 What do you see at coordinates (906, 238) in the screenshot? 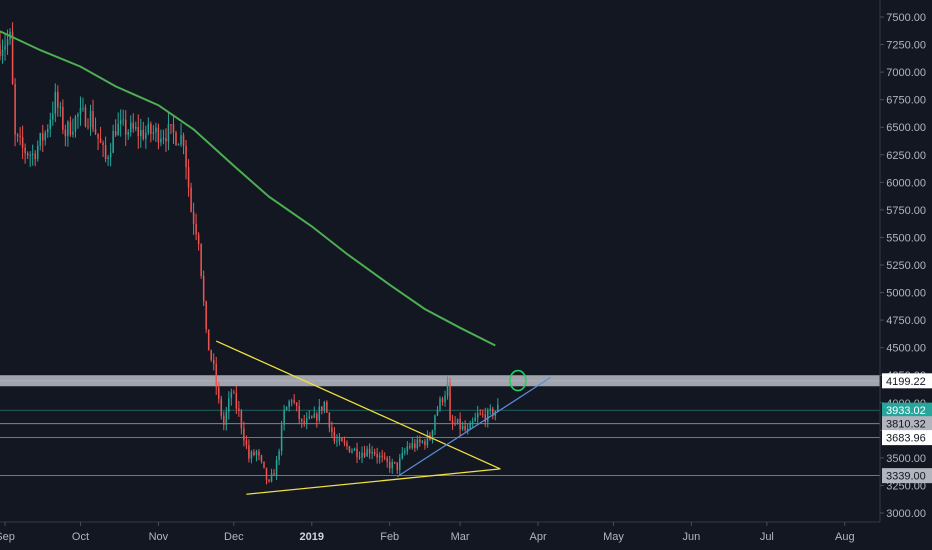
I see `price-tick-label: 5500.00` at bounding box center [906, 238].